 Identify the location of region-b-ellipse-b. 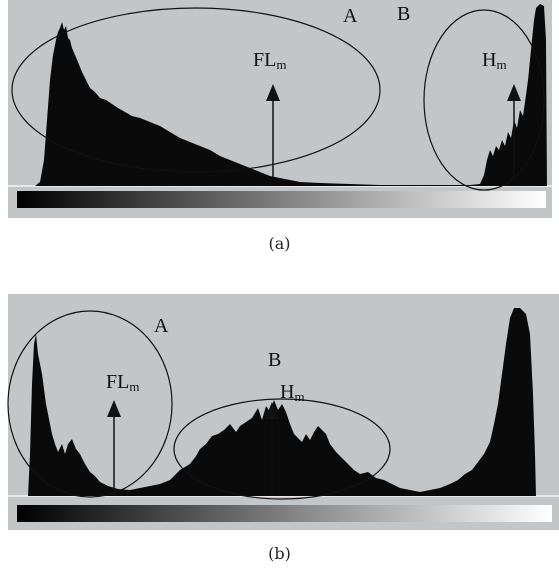
(282, 449).